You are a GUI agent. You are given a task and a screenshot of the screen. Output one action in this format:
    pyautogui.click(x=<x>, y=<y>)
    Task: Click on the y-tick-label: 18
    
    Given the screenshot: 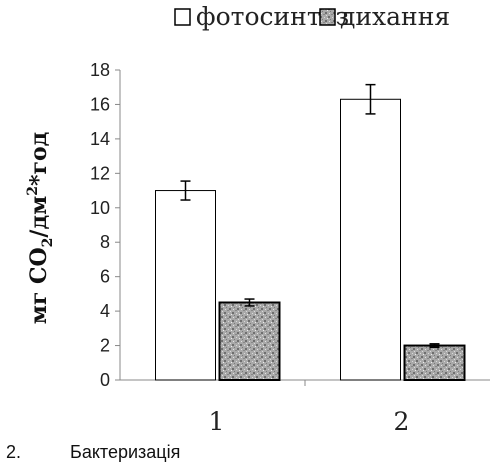 What is the action you would take?
    pyautogui.click(x=100, y=70)
    